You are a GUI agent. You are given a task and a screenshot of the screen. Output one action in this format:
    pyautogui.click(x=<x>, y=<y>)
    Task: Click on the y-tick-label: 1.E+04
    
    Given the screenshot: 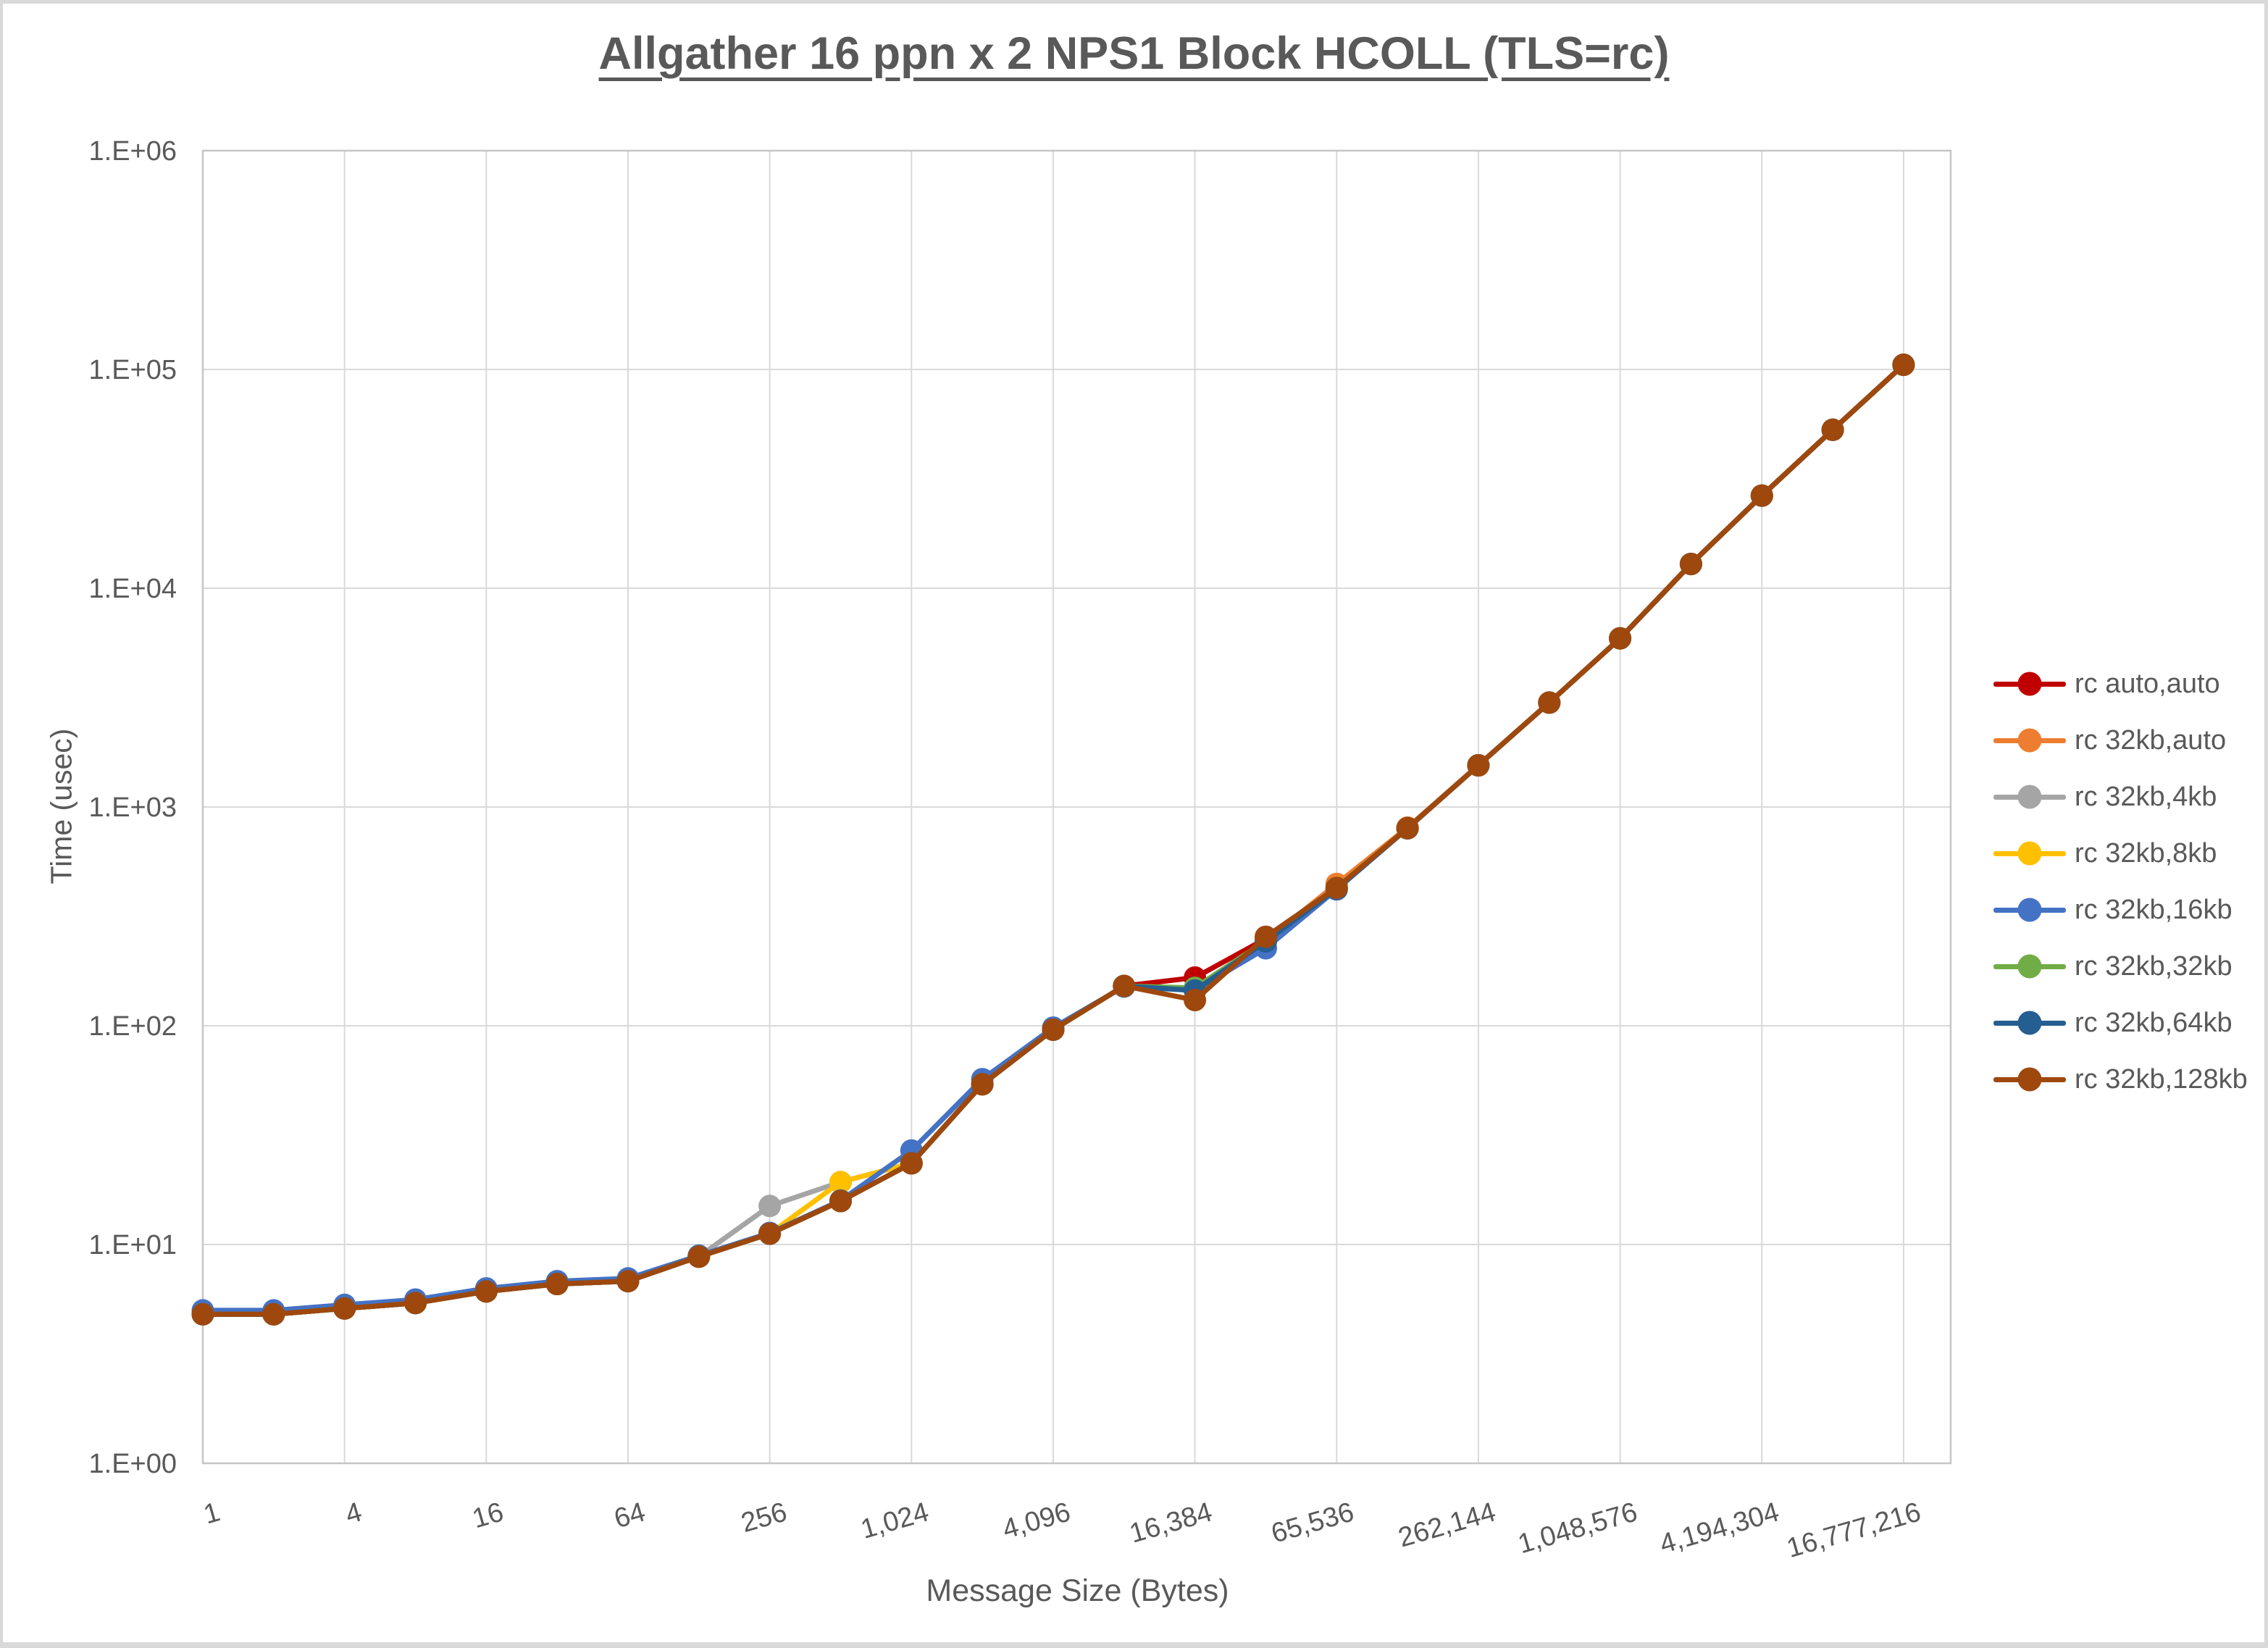 What is the action you would take?
    pyautogui.click(x=133, y=589)
    